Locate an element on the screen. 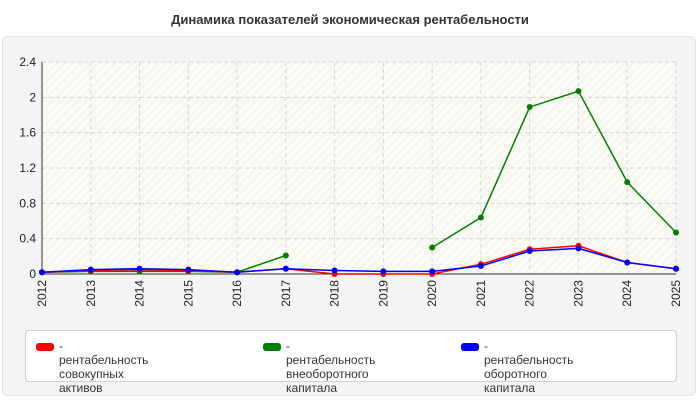 The height and width of the screenshot is (400, 700). y-tick-labels: 0 0.4 0.8 1.2 1.6 2 2.4 is located at coordinates (27, 168).